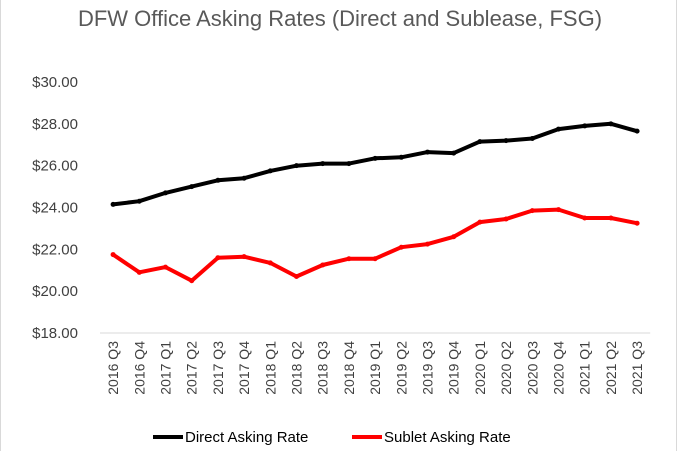 The height and width of the screenshot is (451, 677). I want to click on y-tick-label: $26.00, so click(55, 166).